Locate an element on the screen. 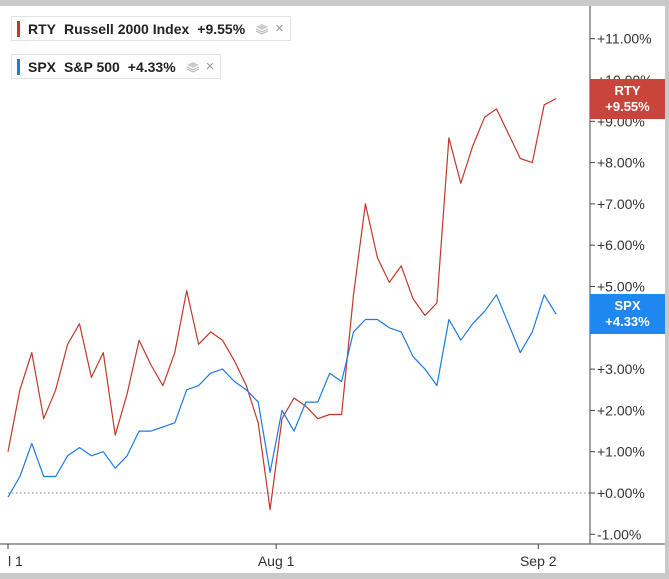 The height and width of the screenshot is (579, 669). legend-symbol: RTY is located at coordinates (42, 28).